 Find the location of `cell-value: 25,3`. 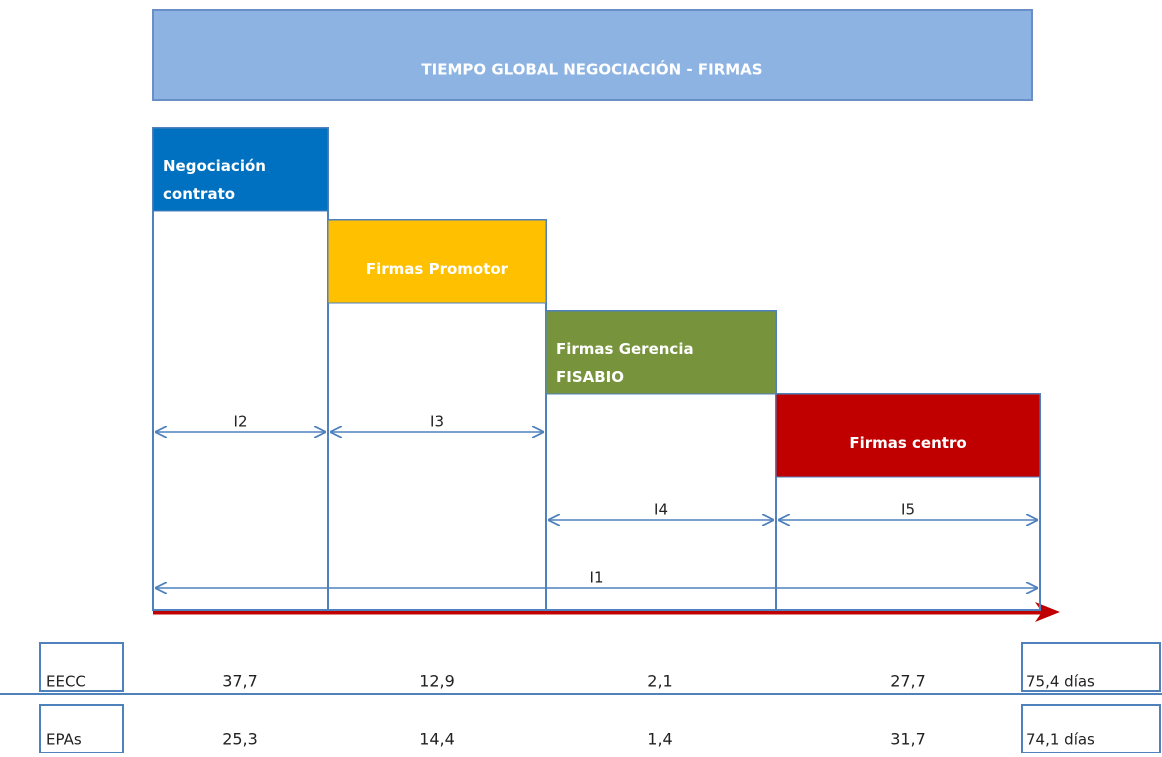

cell-value: 25,3 is located at coordinates (240, 739).